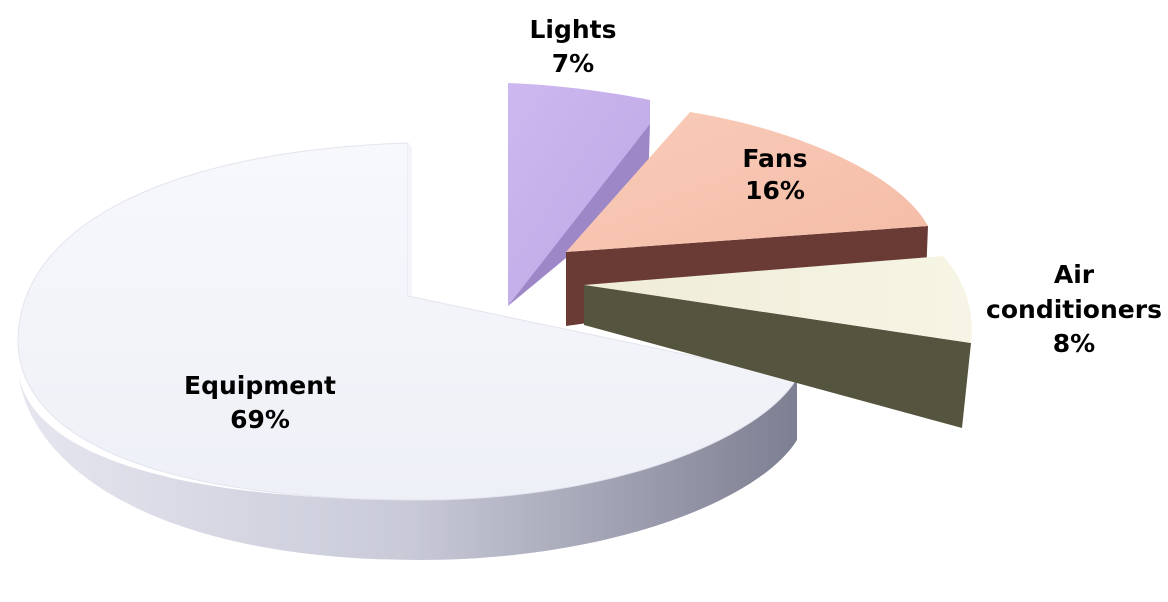 The width and height of the screenshot is (1168, 602). I want to click on slice-value-air-conditioners: 8%, so click(1074, 343).